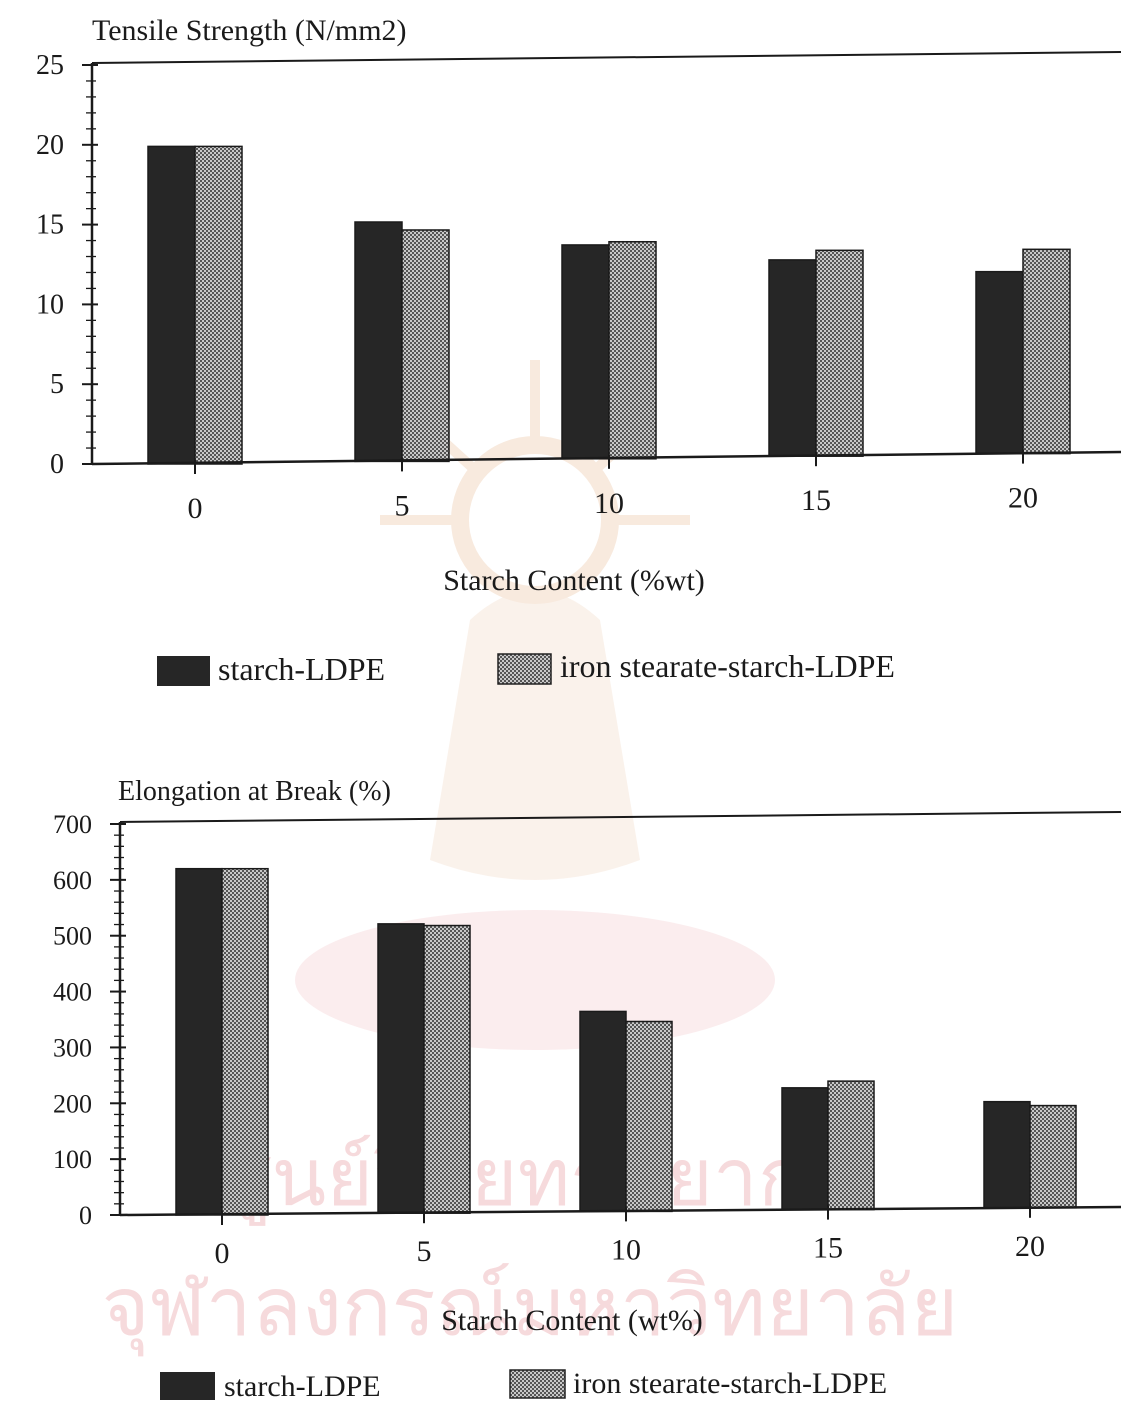 The image size is (1121, 1403). I want to click on y-tick-label: 600, so click(72, 880).